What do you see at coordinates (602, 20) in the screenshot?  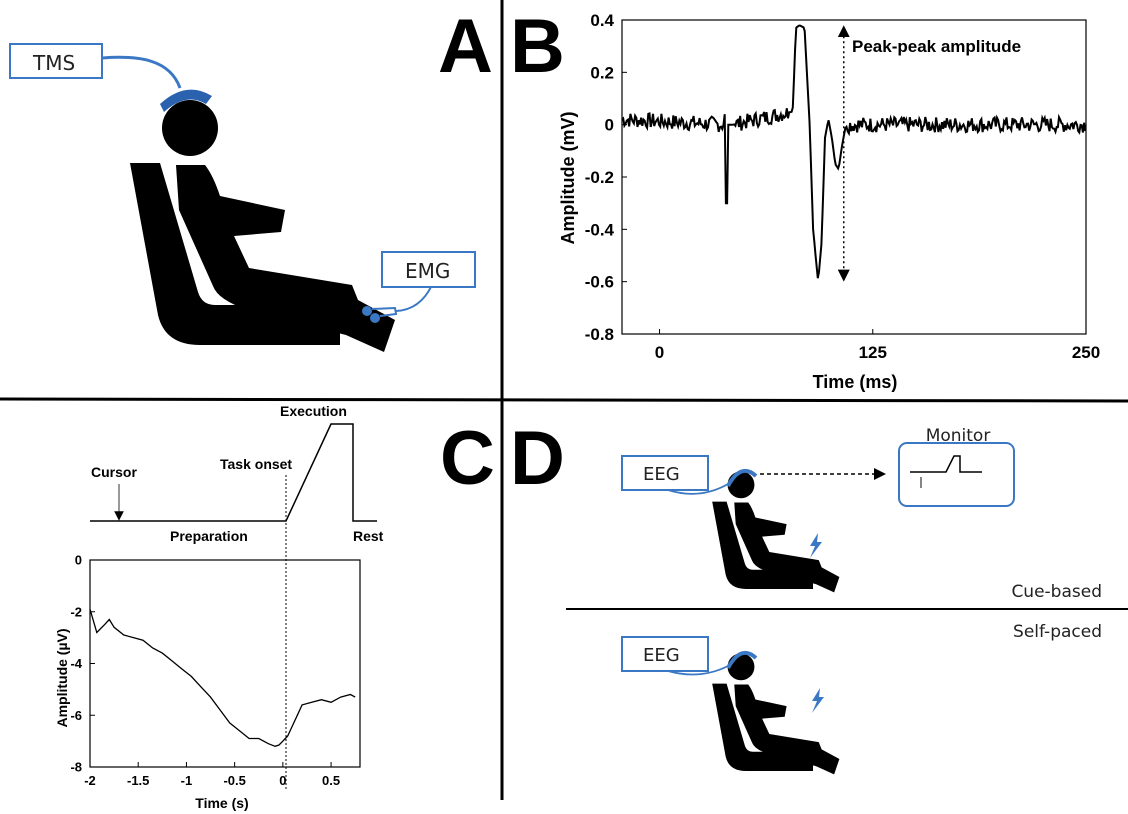 I see `y-tick-label: 0.4` at bounding box center [602, 20].